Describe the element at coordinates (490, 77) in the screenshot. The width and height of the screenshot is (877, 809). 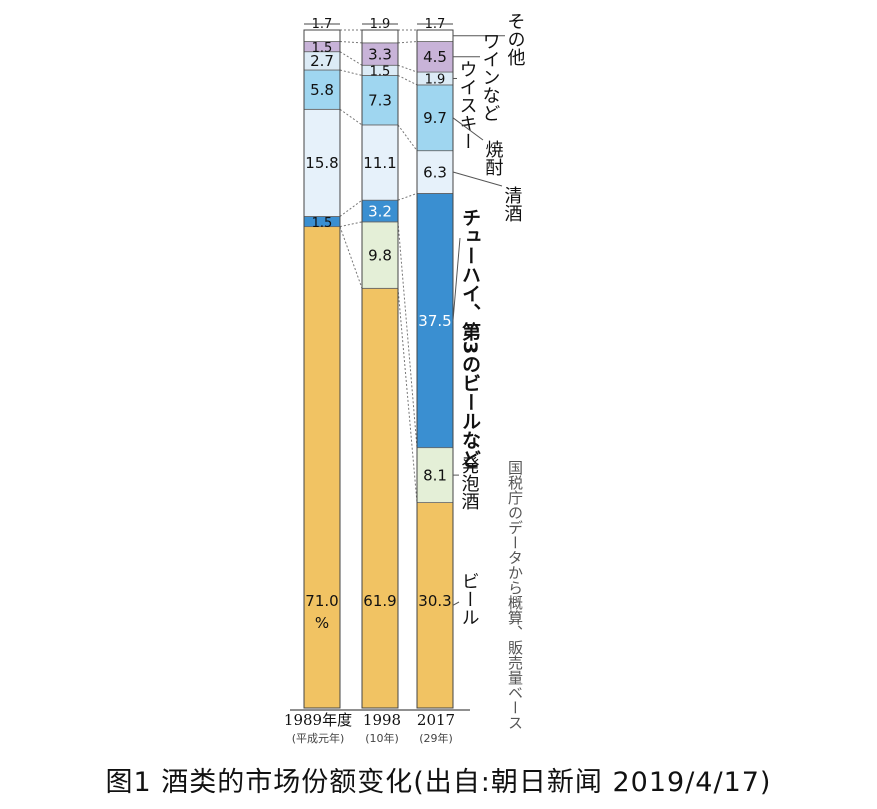
I see `series-label-wine: ワインなど` at that location.